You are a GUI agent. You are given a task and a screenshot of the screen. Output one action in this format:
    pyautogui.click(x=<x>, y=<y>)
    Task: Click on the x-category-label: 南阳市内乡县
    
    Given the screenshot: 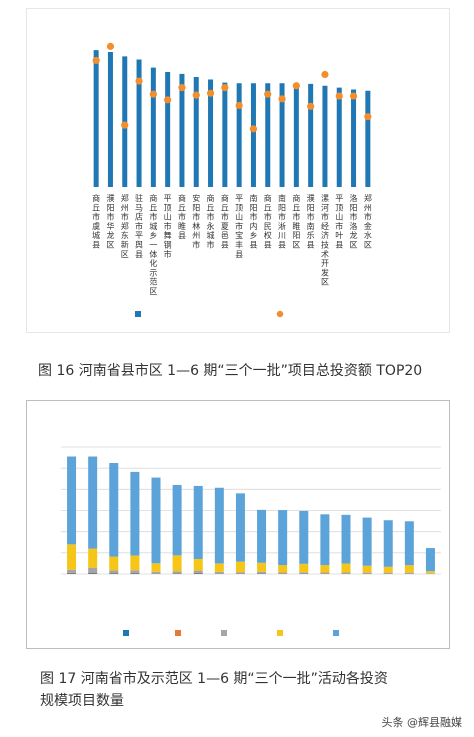 What is the action you would take?
    pyautogui.click(x=253, y=221)
    